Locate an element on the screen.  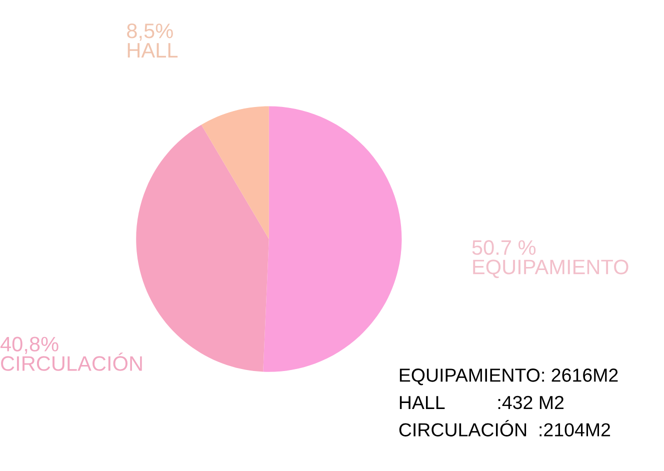
text: EQUIPAMIENTO: 2616M2 is located at coordinates (509, 377).